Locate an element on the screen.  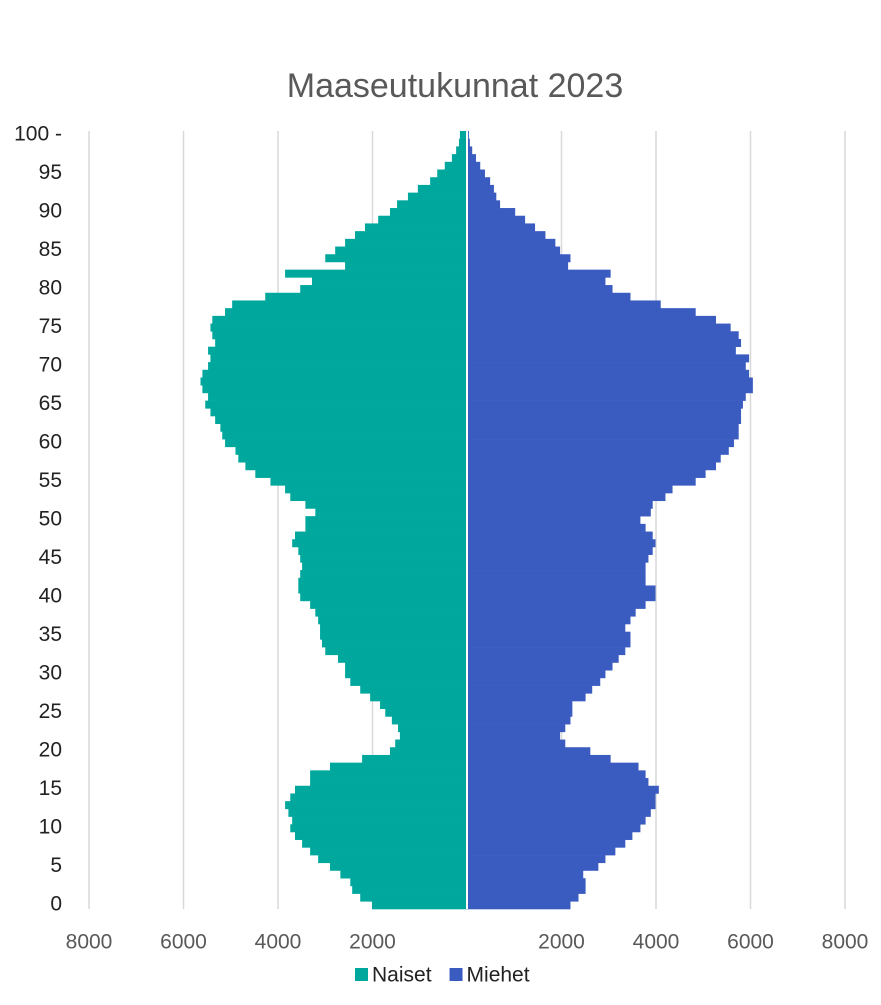
y-tick-label: 85 is located at coordinates (50, 249).